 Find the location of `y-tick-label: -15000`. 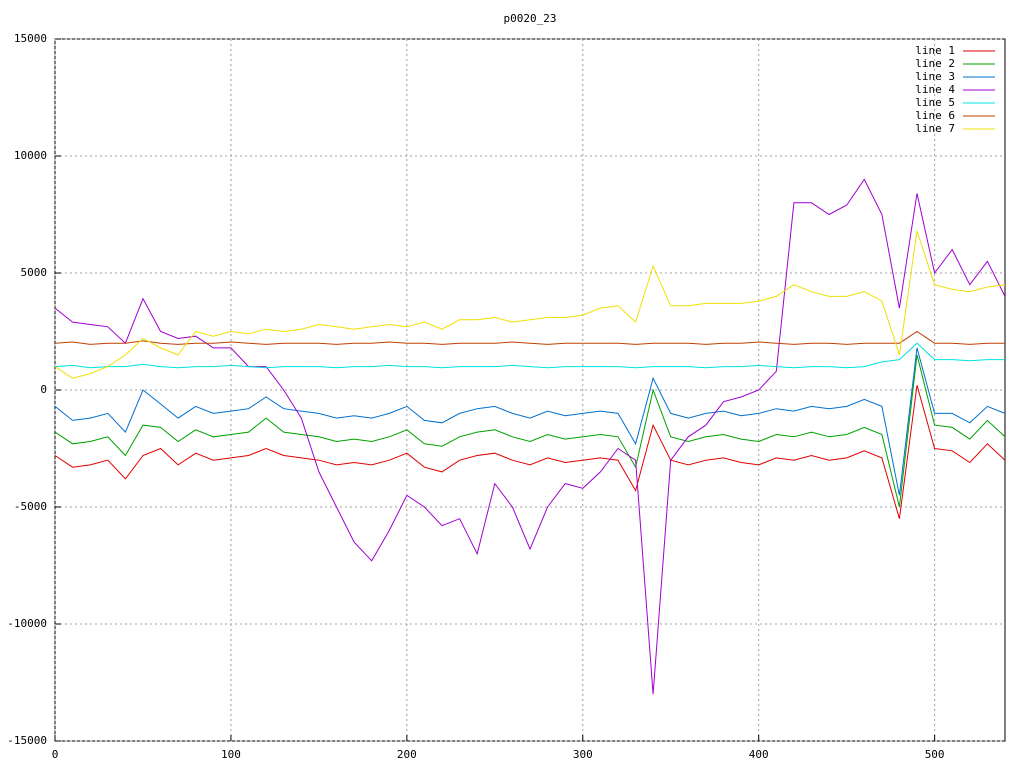

y-tick-label: -15000 is located at coordinates (27, 740).